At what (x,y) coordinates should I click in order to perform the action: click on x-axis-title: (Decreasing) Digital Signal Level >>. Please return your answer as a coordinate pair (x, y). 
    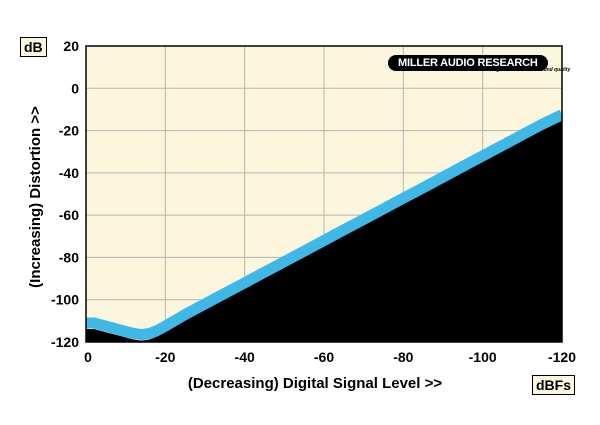
    Looking at the image, I should click on (315, 383).